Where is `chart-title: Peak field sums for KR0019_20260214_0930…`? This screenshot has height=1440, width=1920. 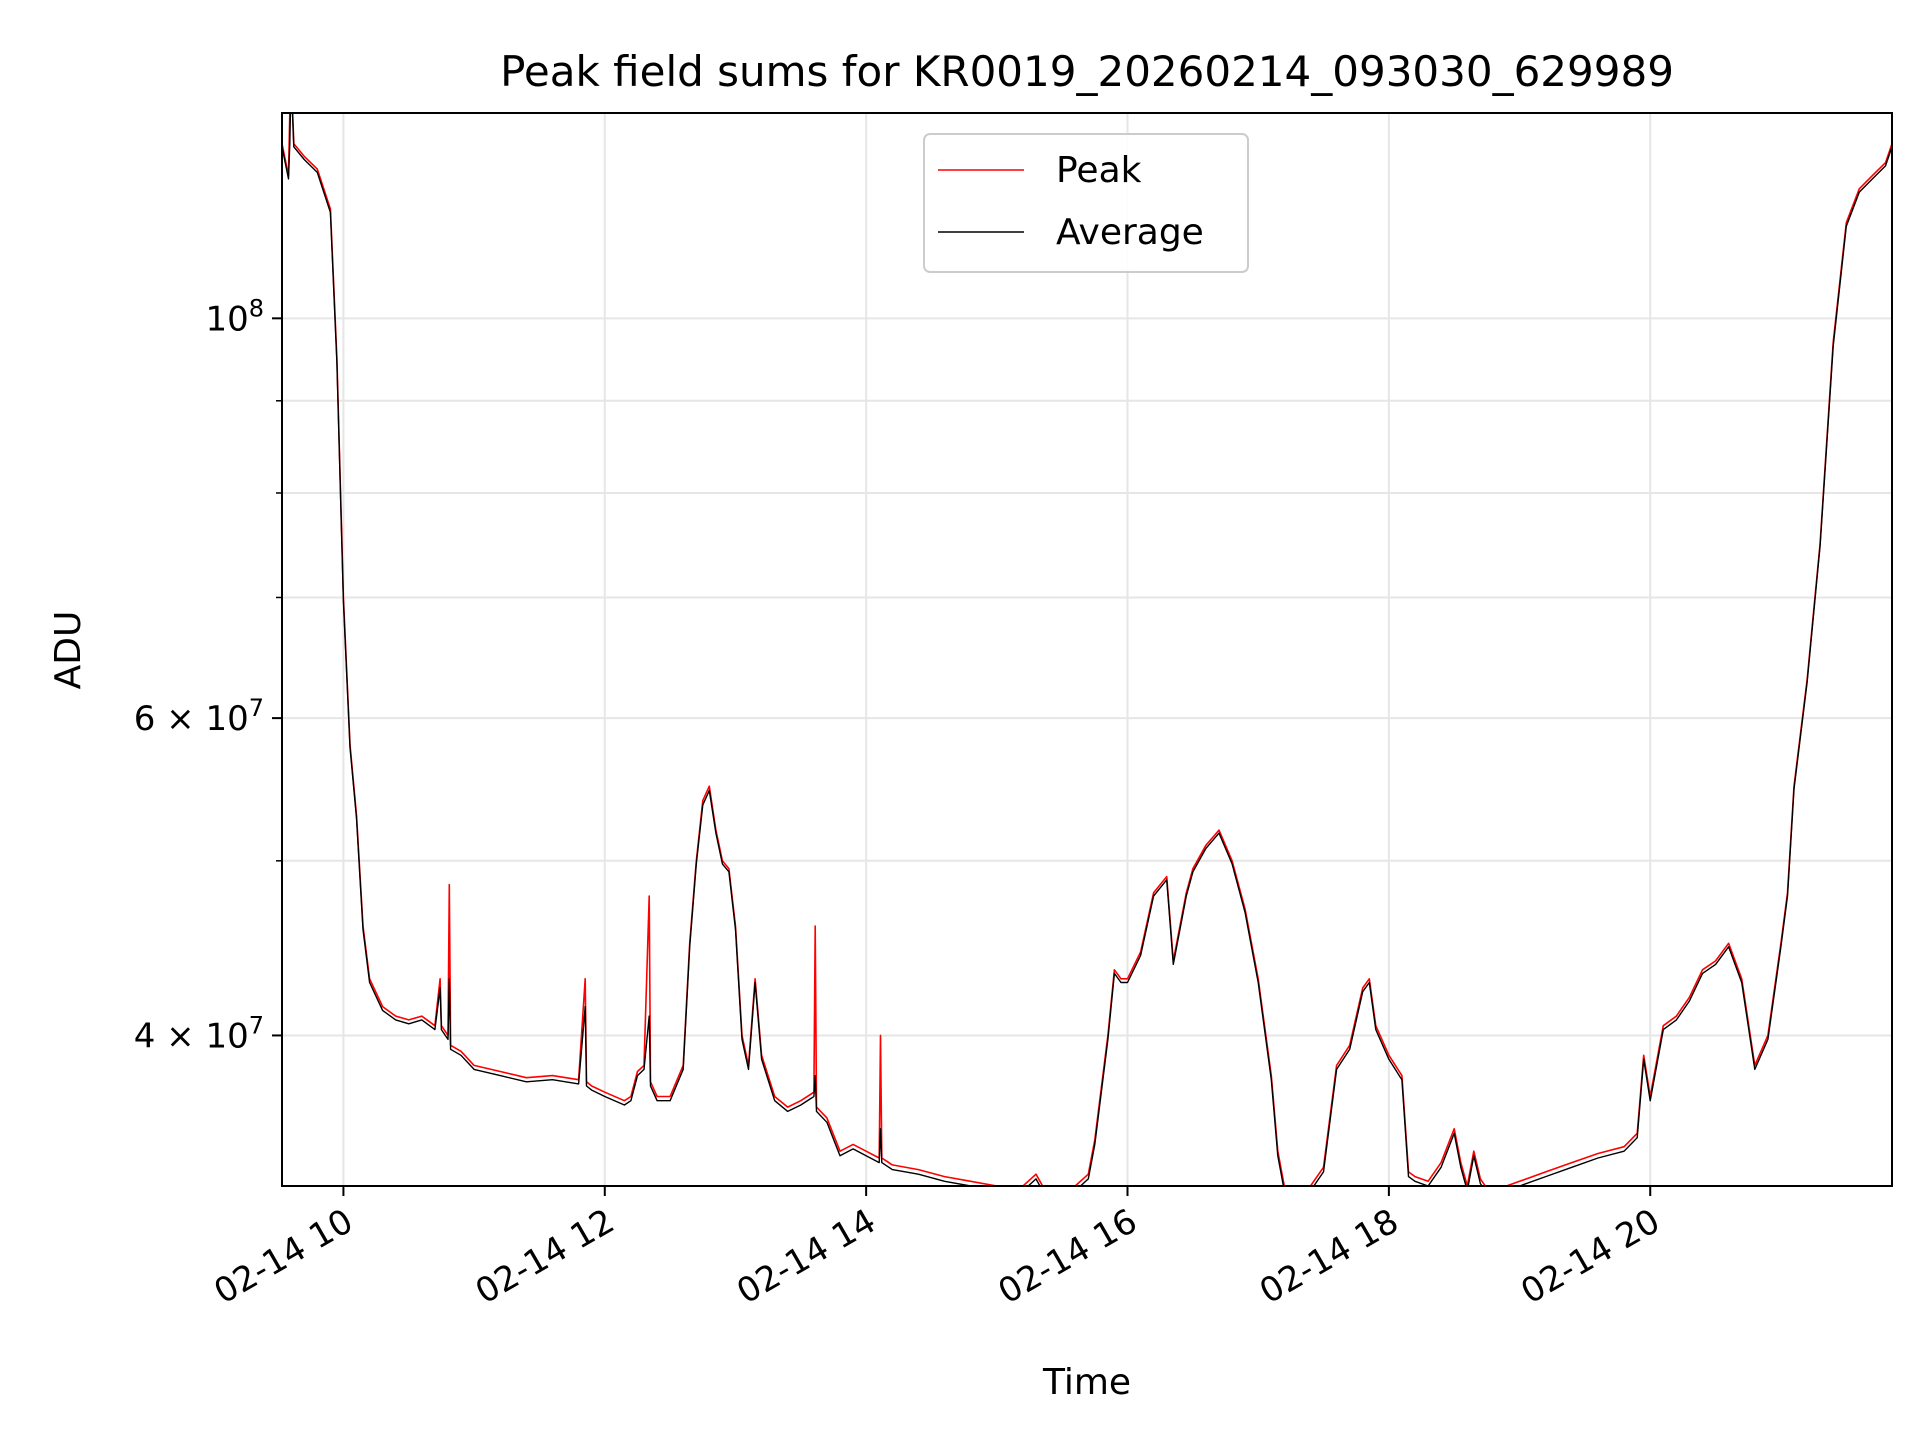 chart-title: Peak field sums for KR0019_20260214_0930… is located at coordinates (1087, 71).